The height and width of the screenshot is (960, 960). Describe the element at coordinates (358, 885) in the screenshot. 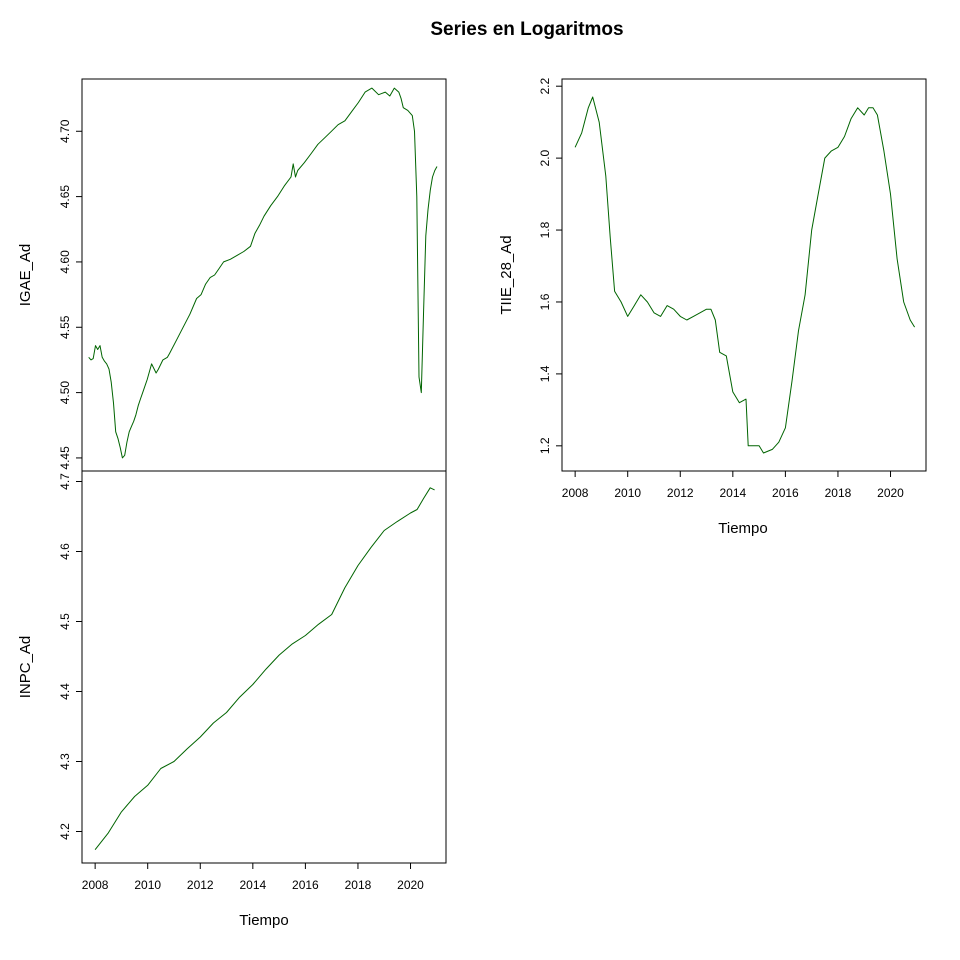

I see `inpc-x-tick-label: 2018` at that location.